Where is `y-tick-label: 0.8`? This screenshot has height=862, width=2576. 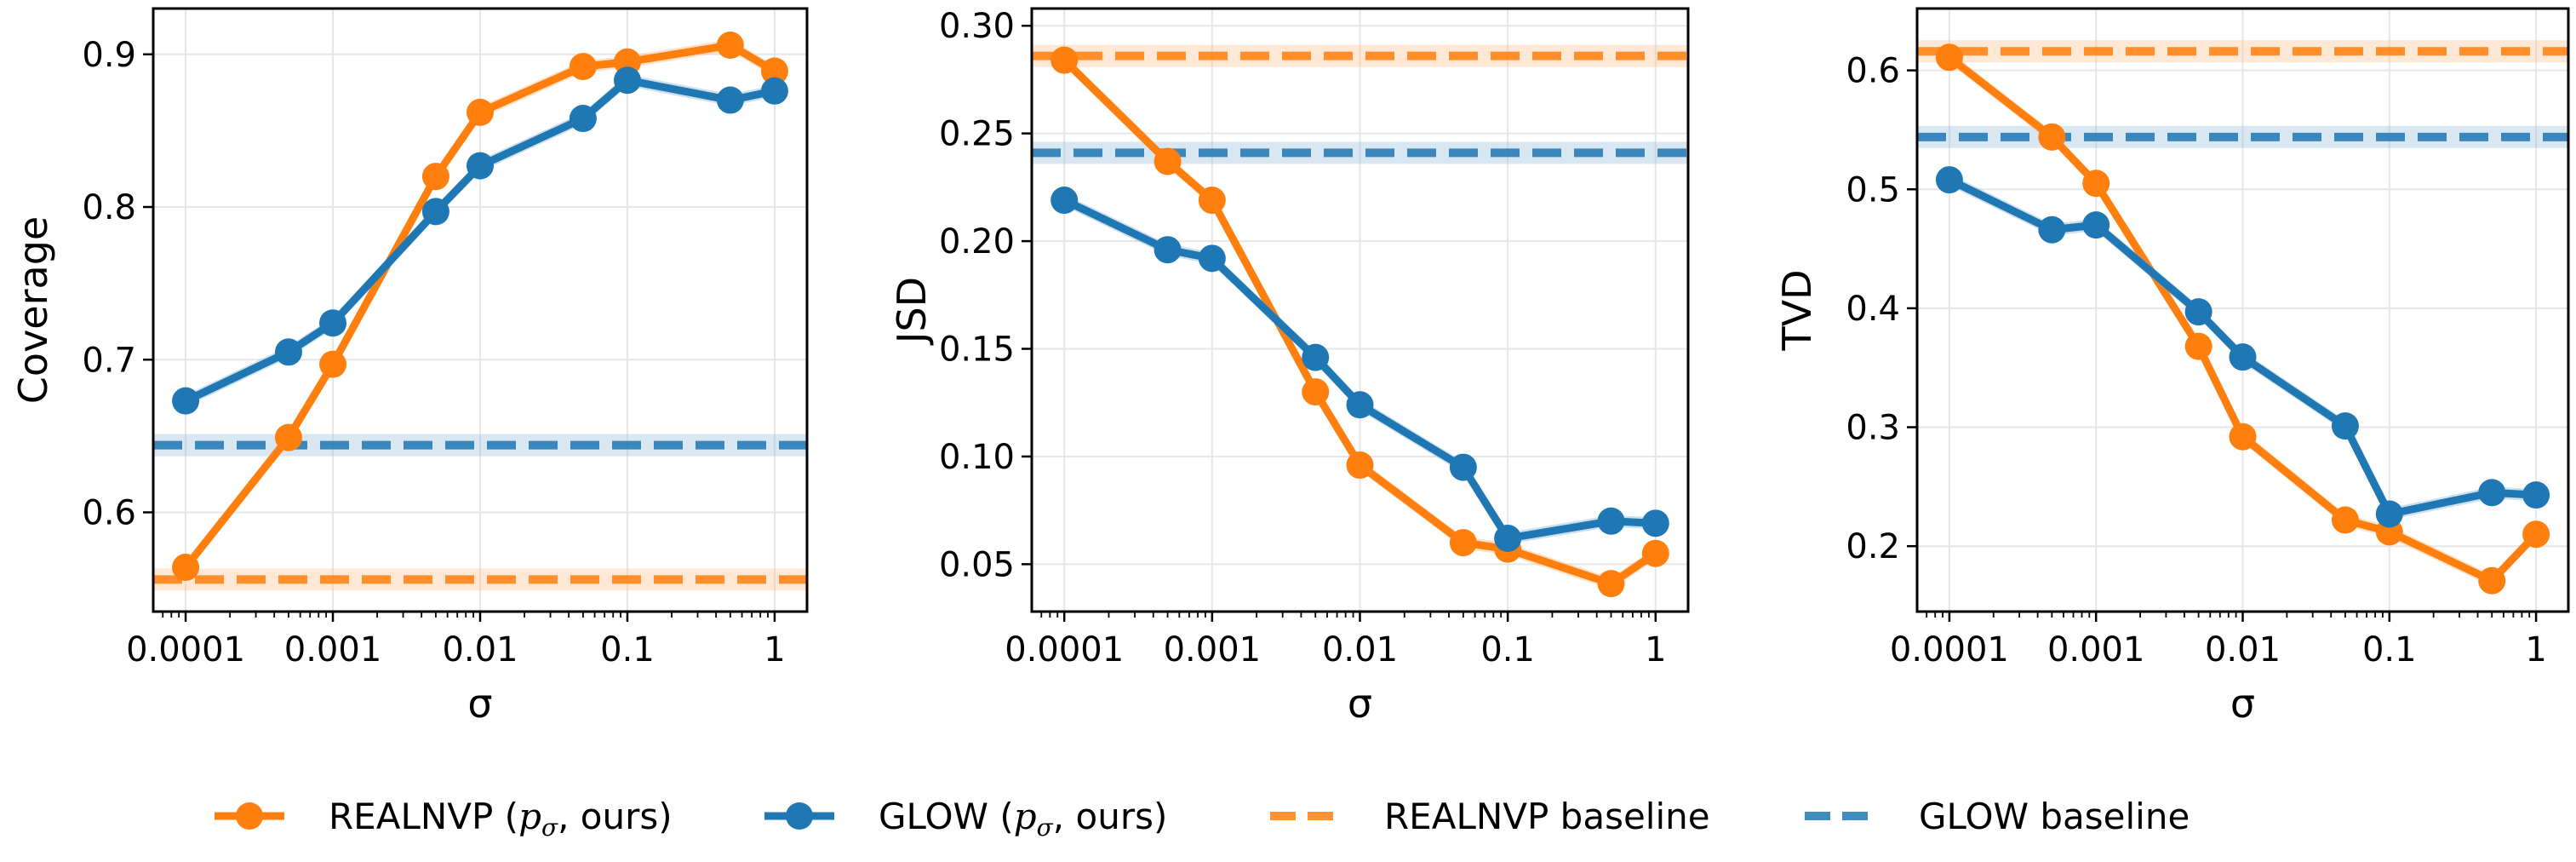 y-tick-label: 0.8 is located at coordinates (109, 207).